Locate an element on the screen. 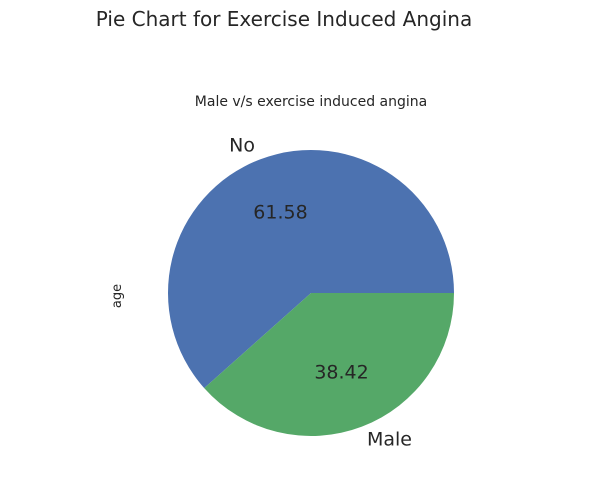 This screenshot has width=600, height=482. y-axis-label: age is located at coordinates (117, 296).